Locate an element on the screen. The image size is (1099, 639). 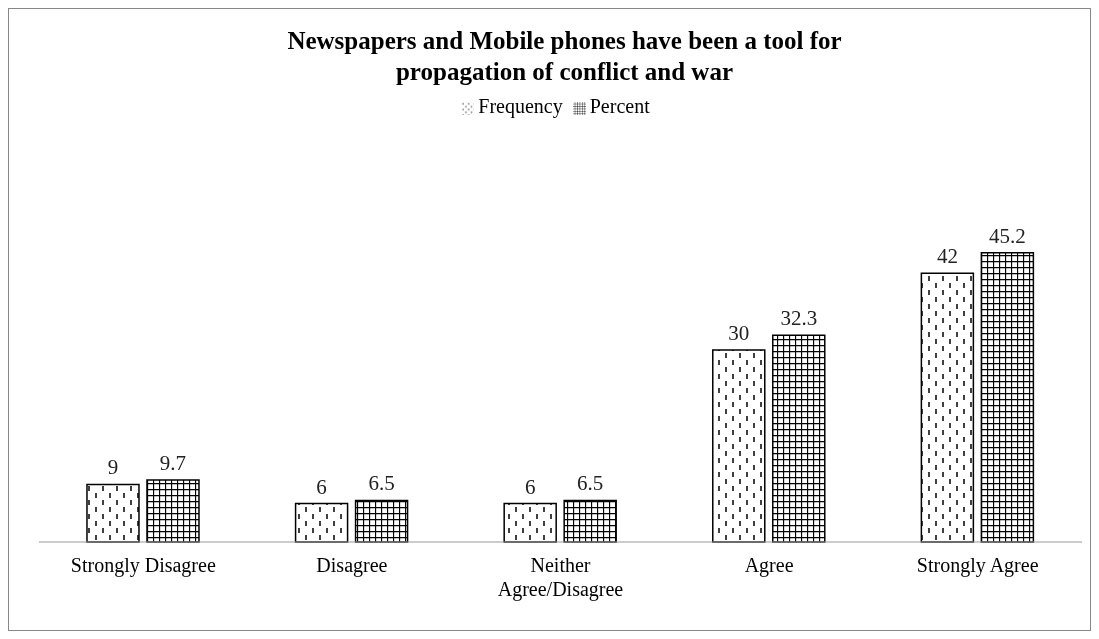
legend-label: Percent is located at coordinates (619, 106).